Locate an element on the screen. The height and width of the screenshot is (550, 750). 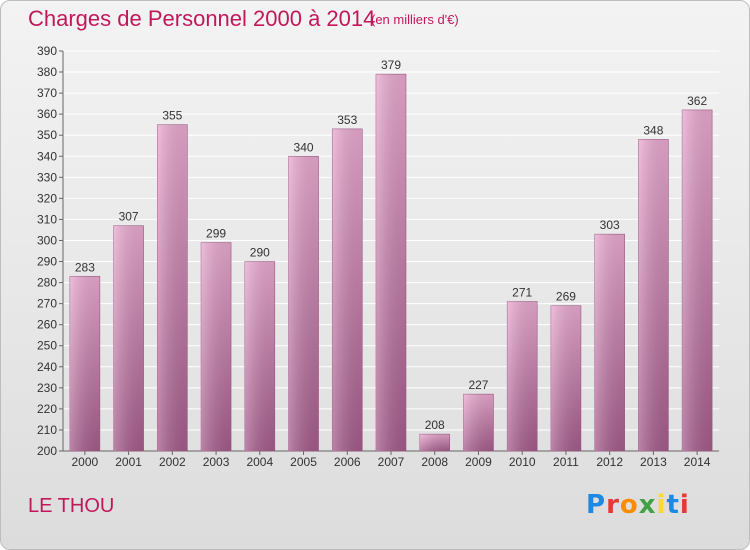
x-tick-label: 2010 is located at coordinates (522, 462).